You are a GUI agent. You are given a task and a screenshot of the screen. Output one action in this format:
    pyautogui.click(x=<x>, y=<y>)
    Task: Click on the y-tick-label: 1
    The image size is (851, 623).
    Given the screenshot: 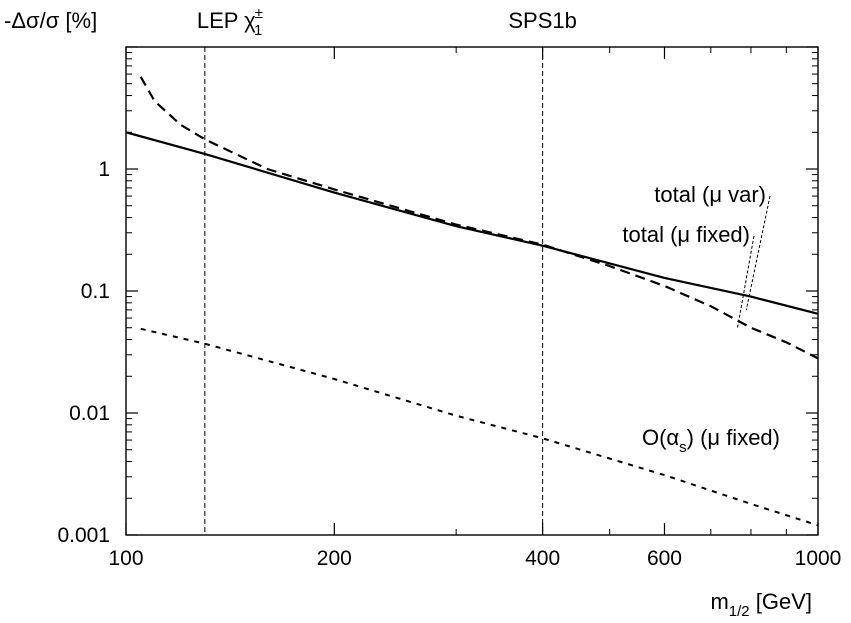 What is the action you would take?
    pyautogui.click(x=104, y=169)
    